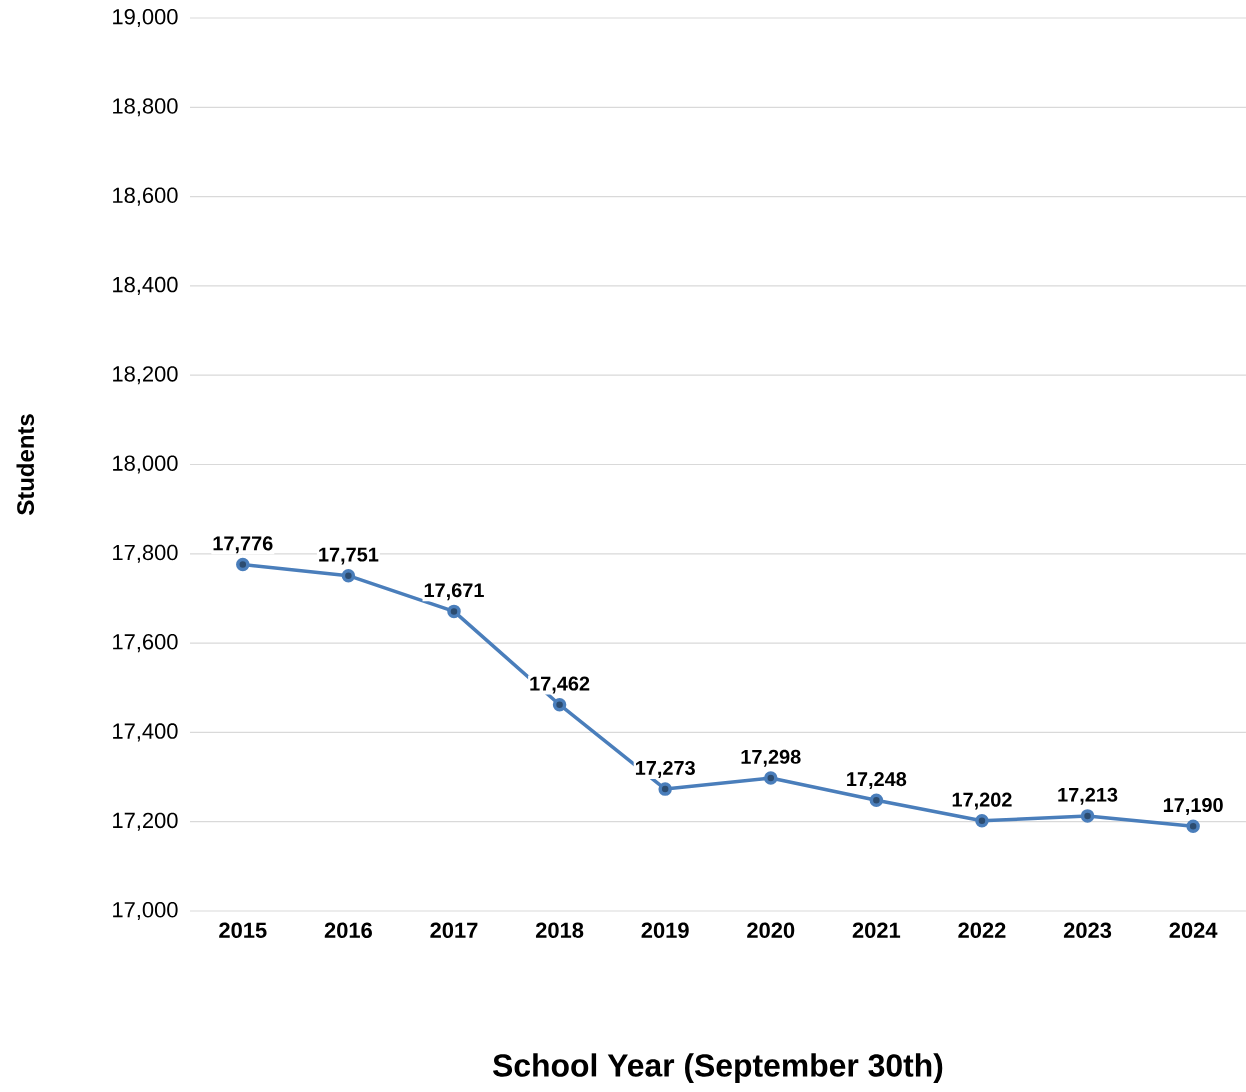 This screenshot has width=1246, height=1092. What do you see at coordinates (771, 758) in the screenshot?
I see `data-label: 17,298` at bounding box center [771, 758].